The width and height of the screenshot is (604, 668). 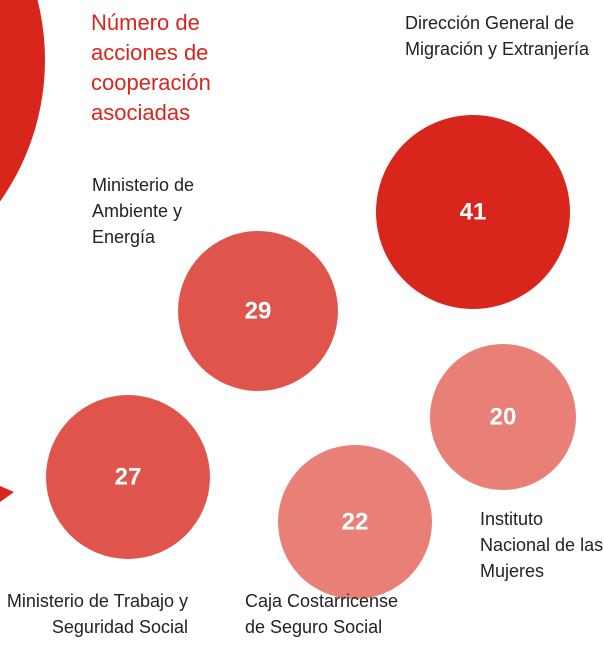 I want to click on bubble-value: 20, so click(x=503, y=417).